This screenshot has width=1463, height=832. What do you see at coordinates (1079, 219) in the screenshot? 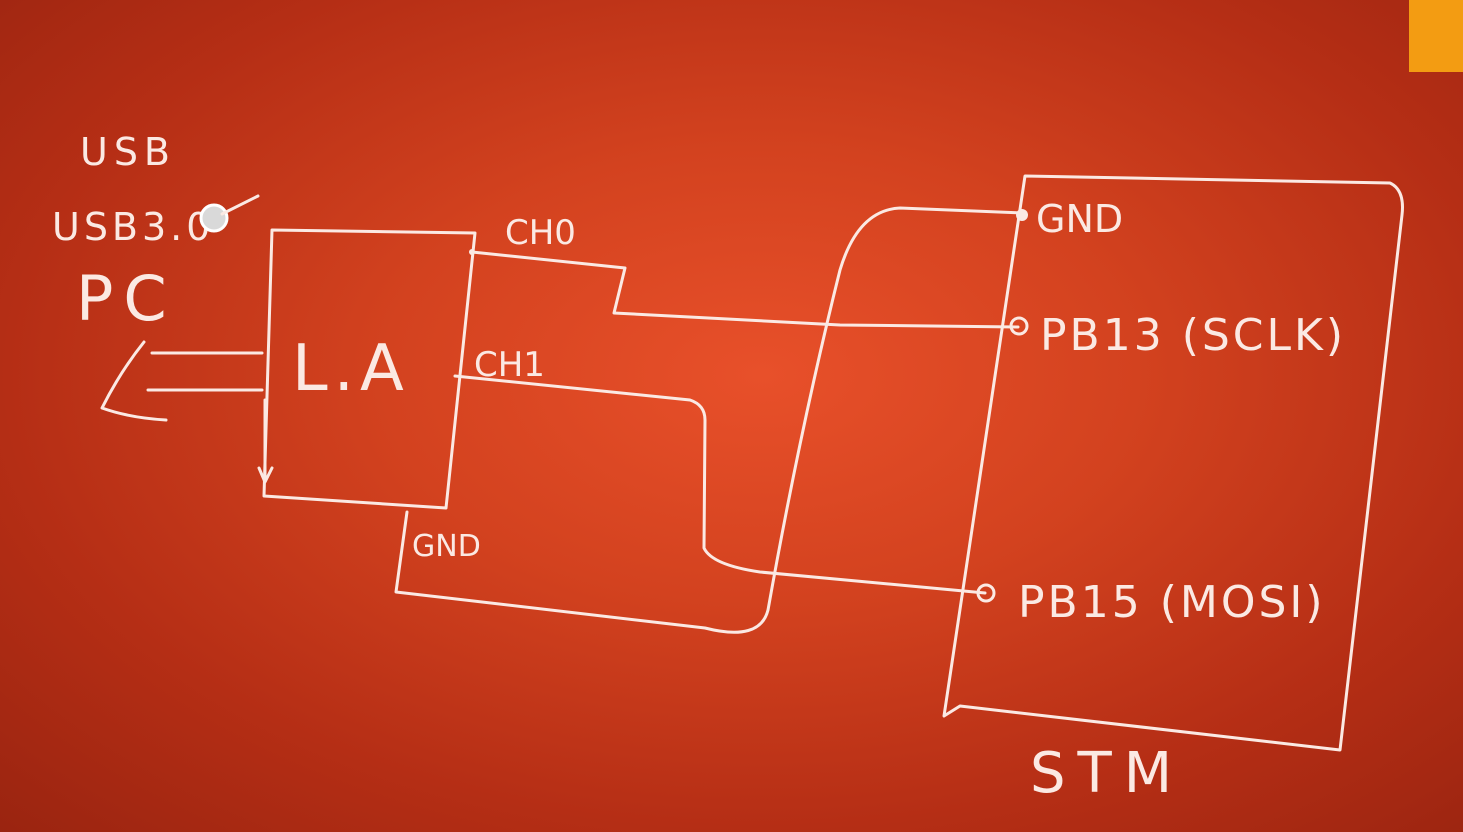
I see `stm-gnd-label: GND` at bounding box center [1079, 219].